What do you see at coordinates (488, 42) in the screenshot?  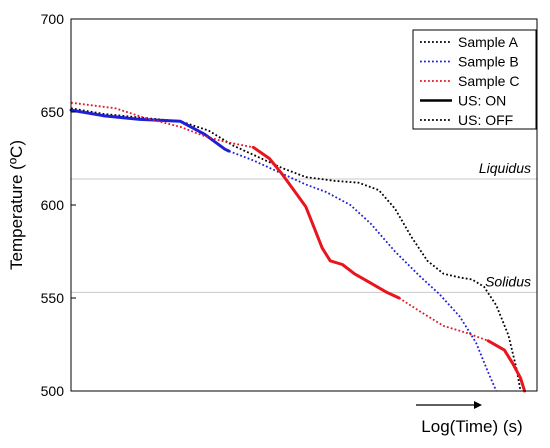 I see `legend-label-sample-a: Sample A` at bounding box center [488, 42].